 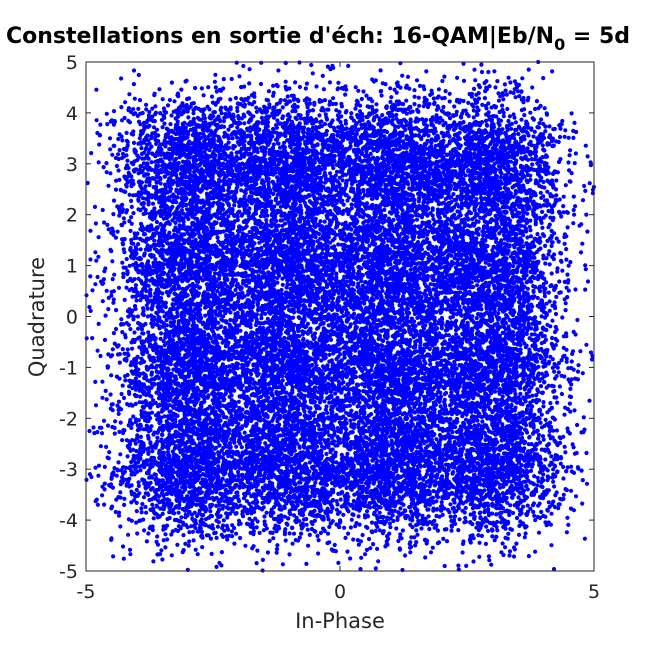 I want to click on chart-title-suffix: = 5d, so click(x=597, y=36).